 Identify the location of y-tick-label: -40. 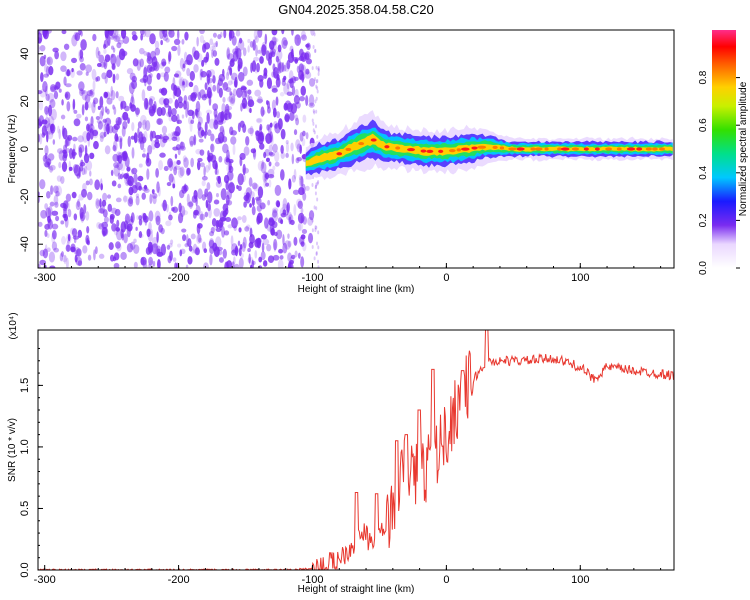
(25, 244).